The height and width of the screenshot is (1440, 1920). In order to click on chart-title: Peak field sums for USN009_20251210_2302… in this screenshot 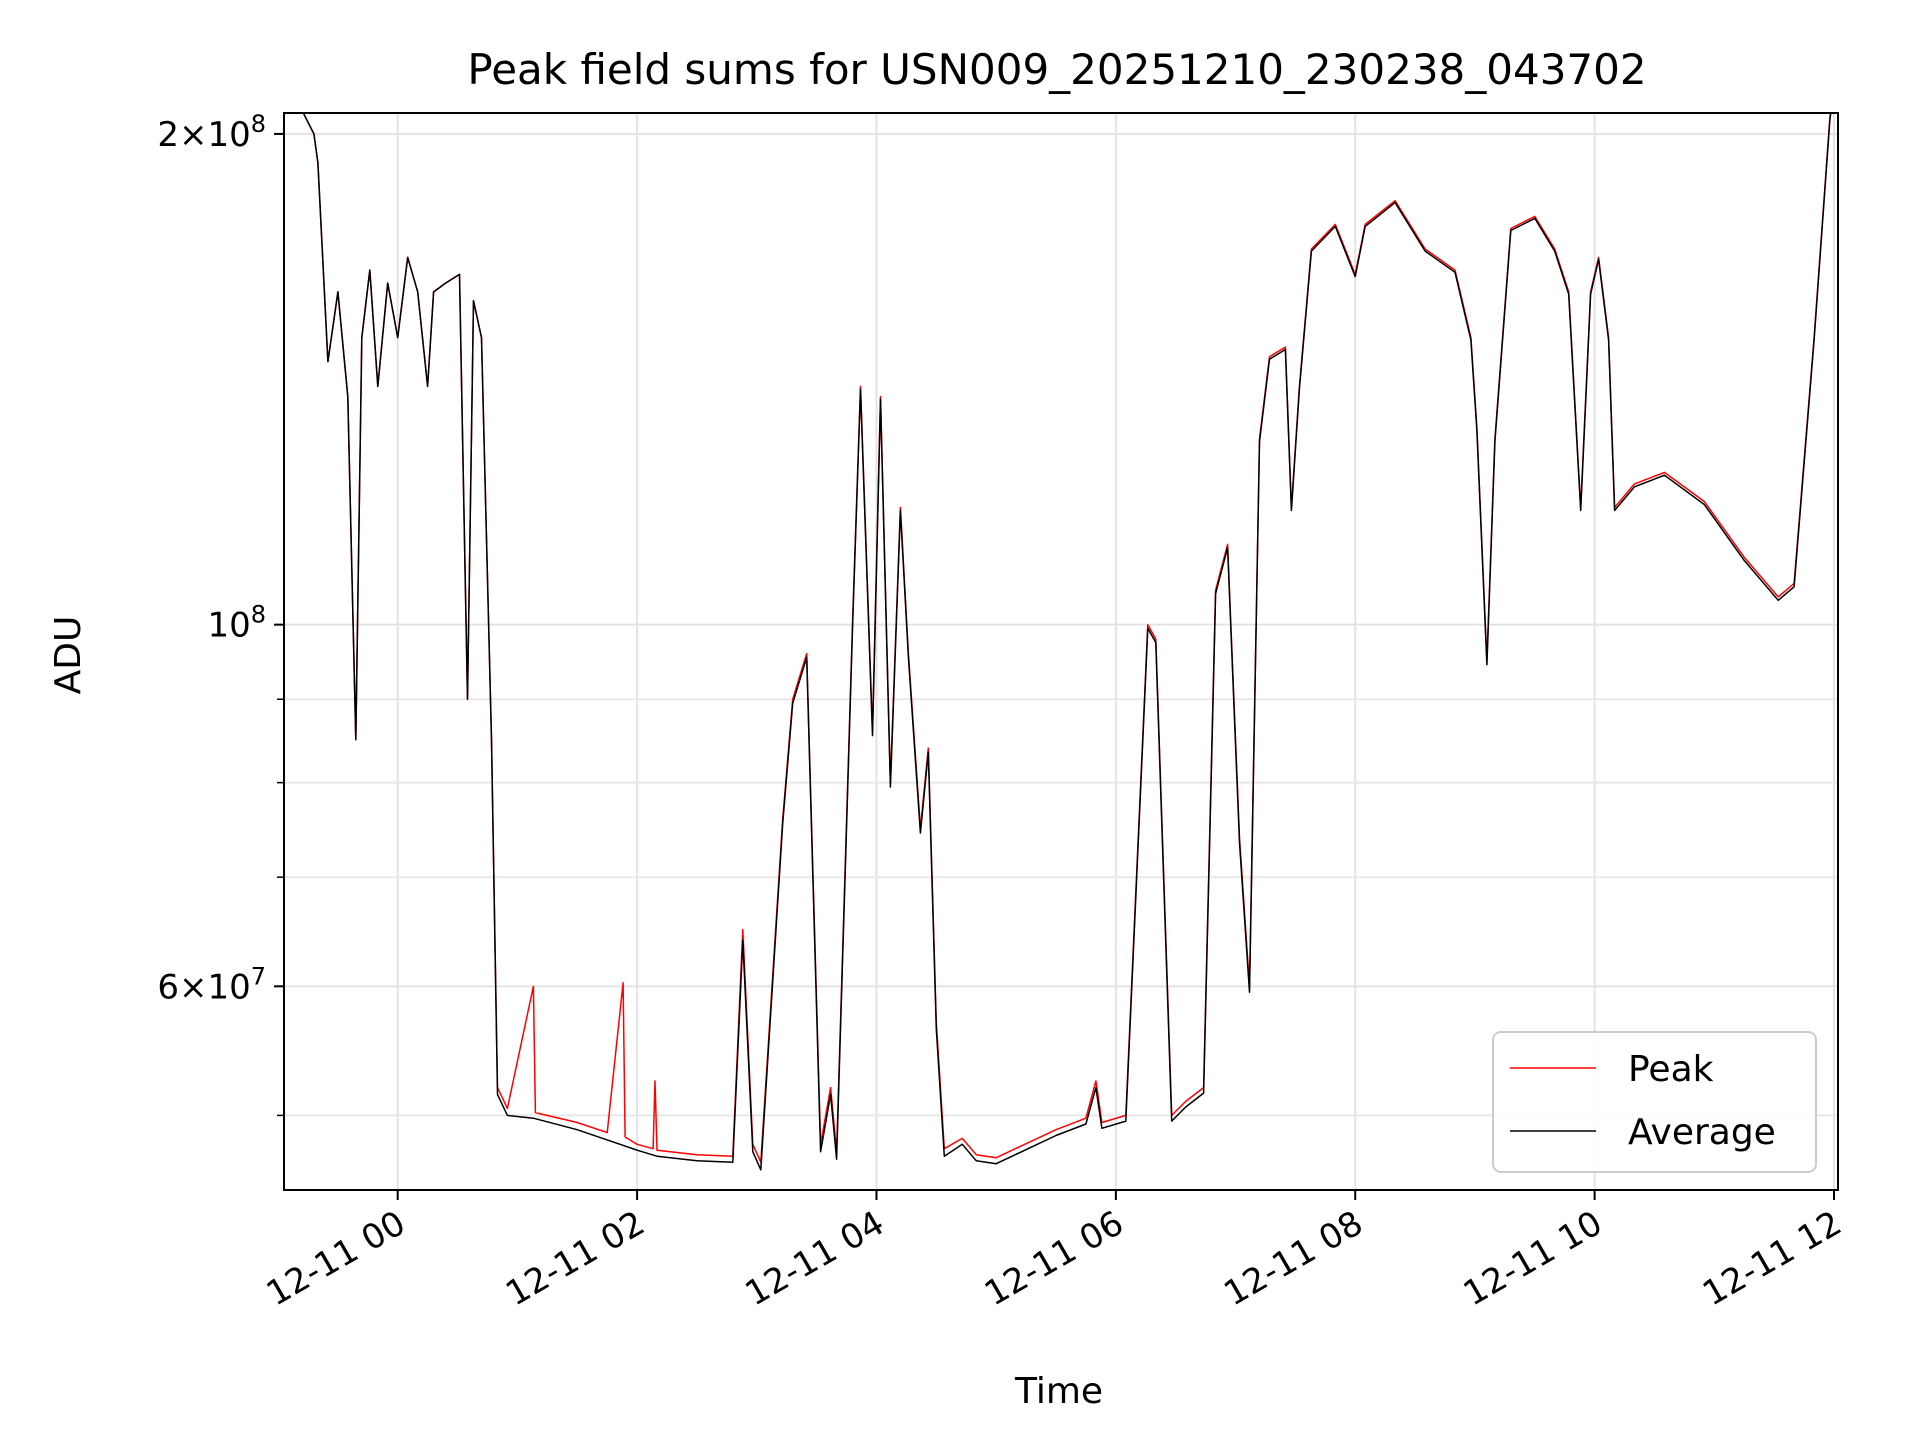, I will do `click(1056, 69)`.